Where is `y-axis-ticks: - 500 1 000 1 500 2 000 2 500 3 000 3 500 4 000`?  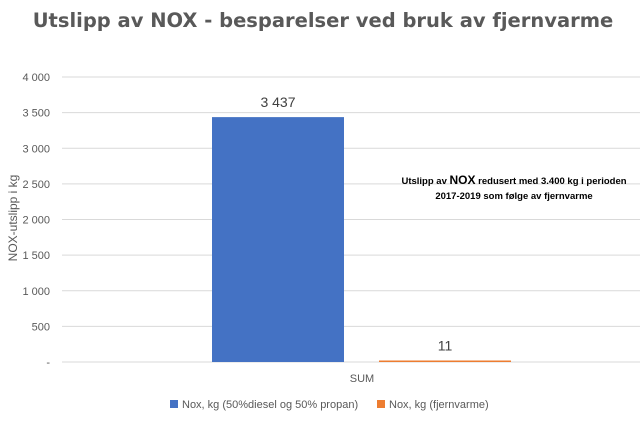 y-axis-ticks: - 500 1 000 1 500 2 000 2 500 3 000 3 500 4 000 is located at coordinates (36, 220).